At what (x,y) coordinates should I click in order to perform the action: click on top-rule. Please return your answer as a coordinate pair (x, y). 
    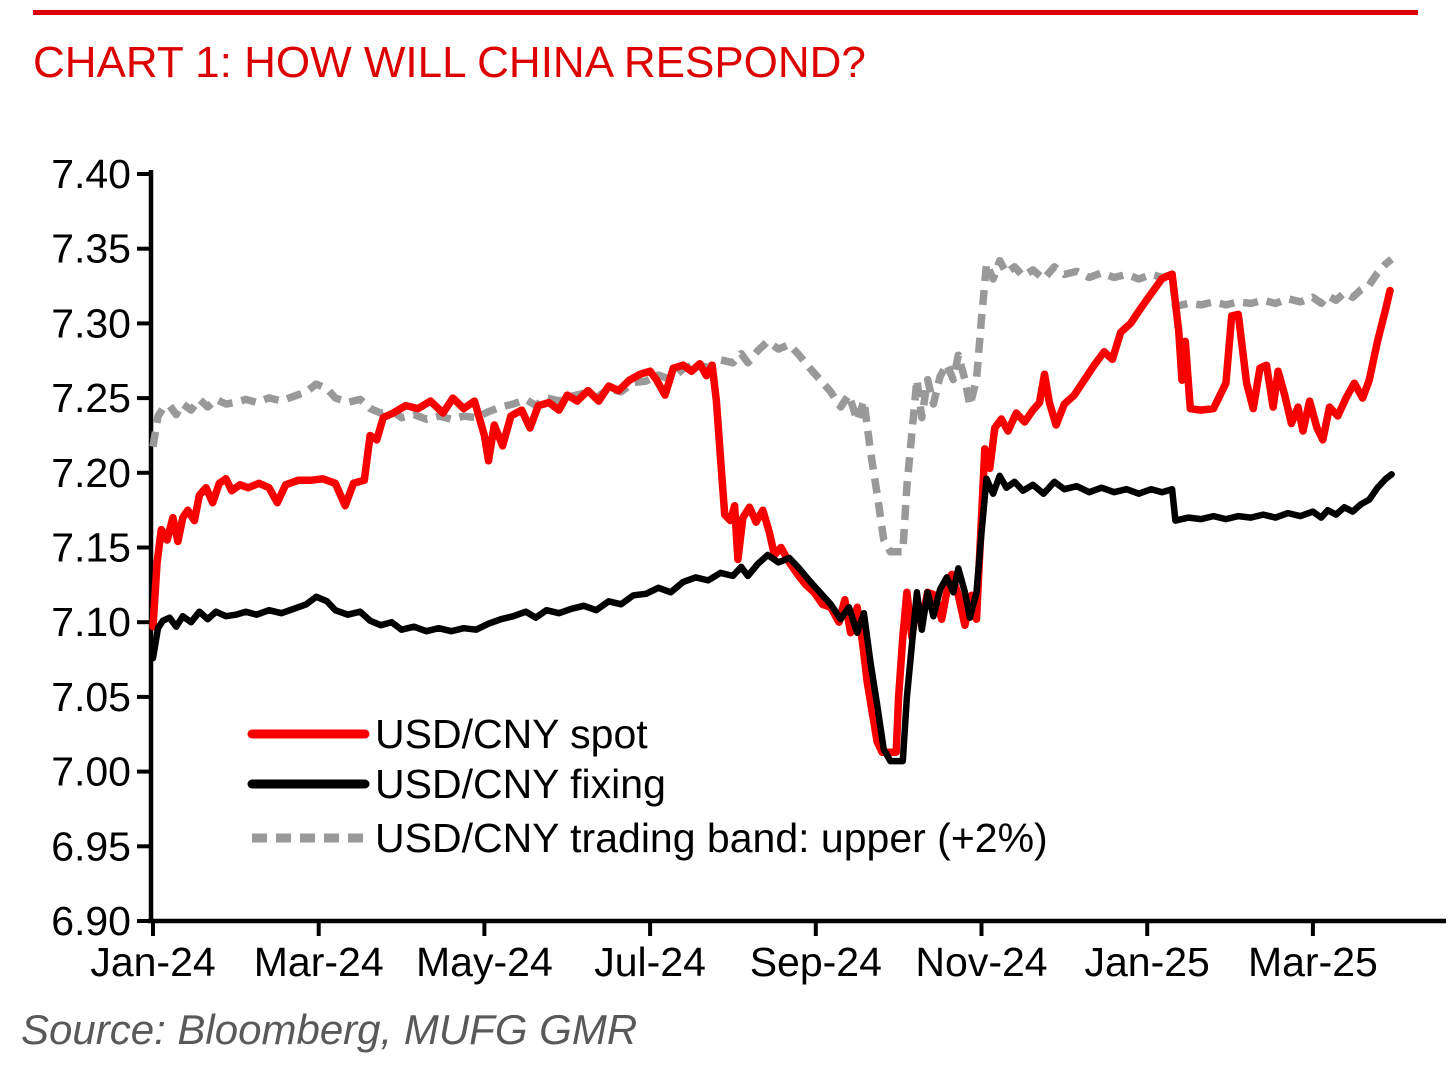
    Looking at the image, I should click on (725, 12).